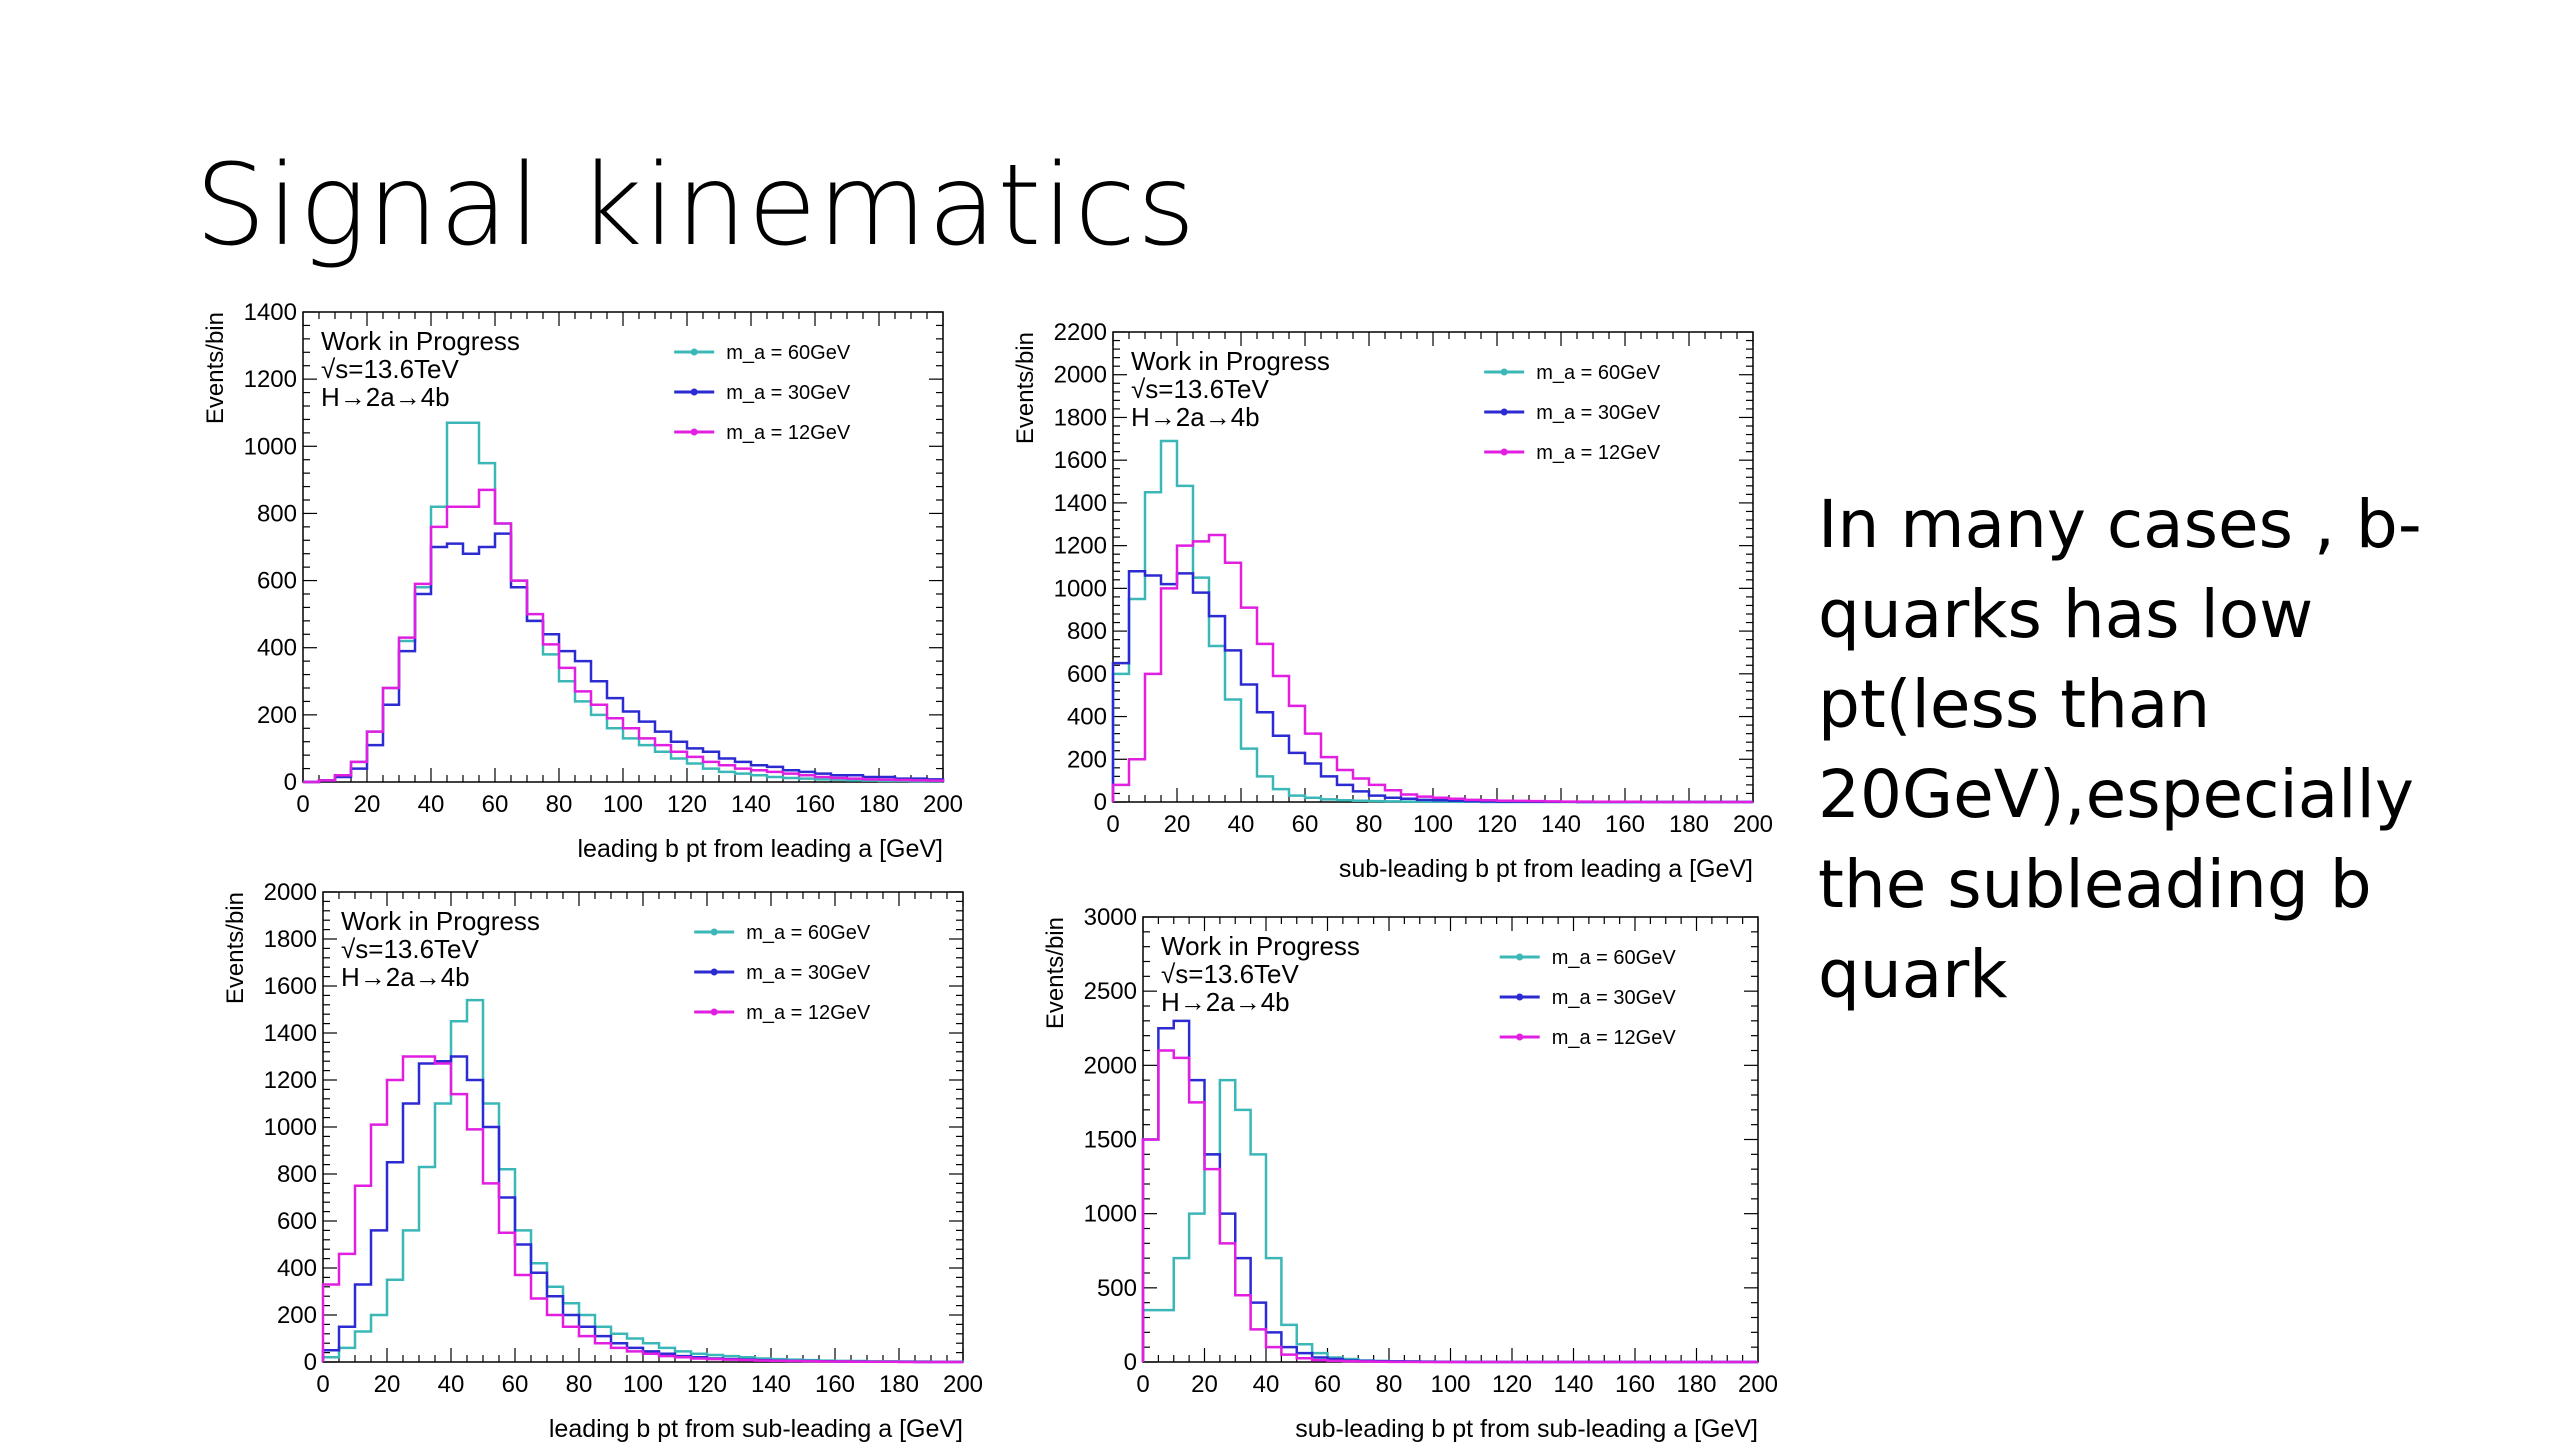 This screenshot has height=1455, width=2560. I want to click on x-axis-label: leading b pt from leading a [GeV], so click(760, 849).